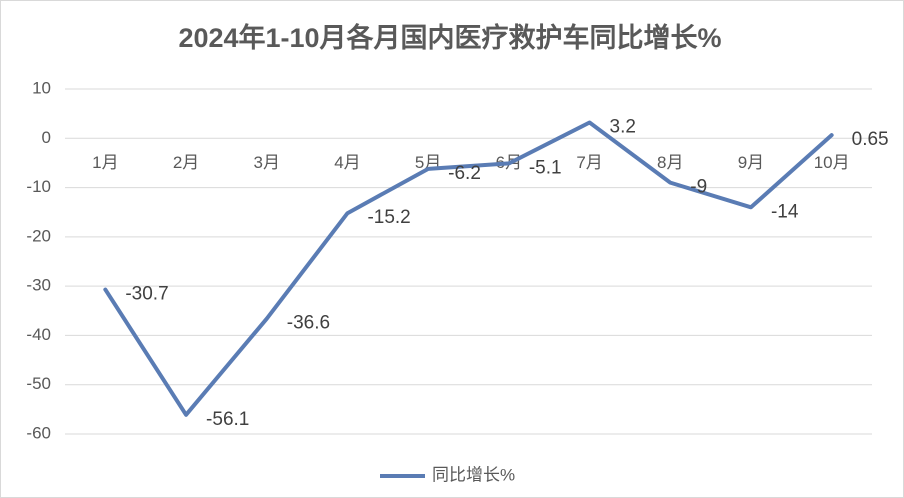  Describe the element at coordinates (38, 186) in the screenshot. I see `y-tick-label: -10` at that location.